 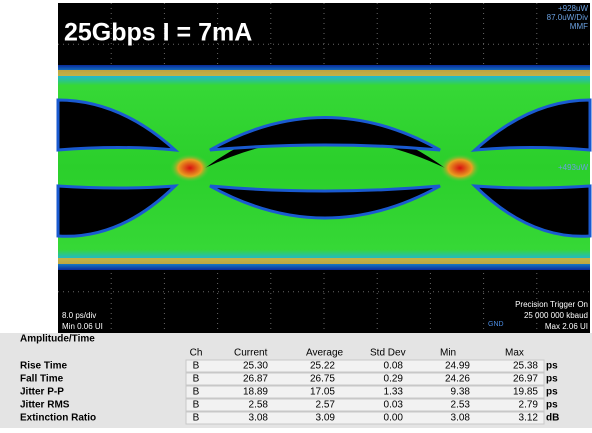 What do you see at coordinates (325, 353) in the screenshot?
I see `column-header: Average` at bounding box center [325, 353].